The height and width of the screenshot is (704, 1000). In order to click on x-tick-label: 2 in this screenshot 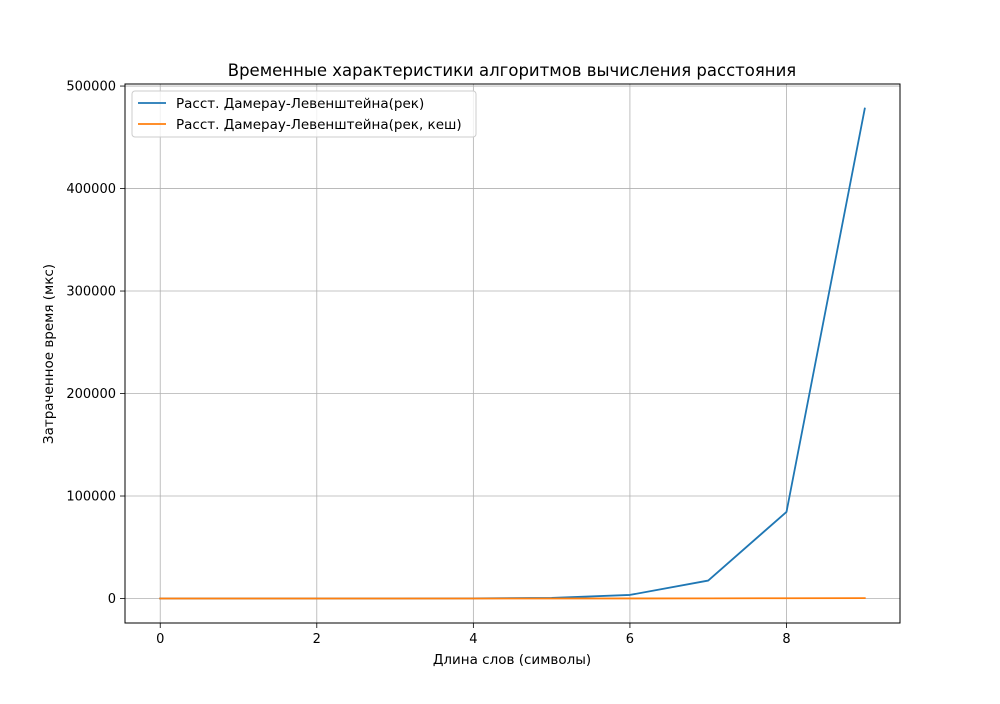, I will do `click(317, 639)`.